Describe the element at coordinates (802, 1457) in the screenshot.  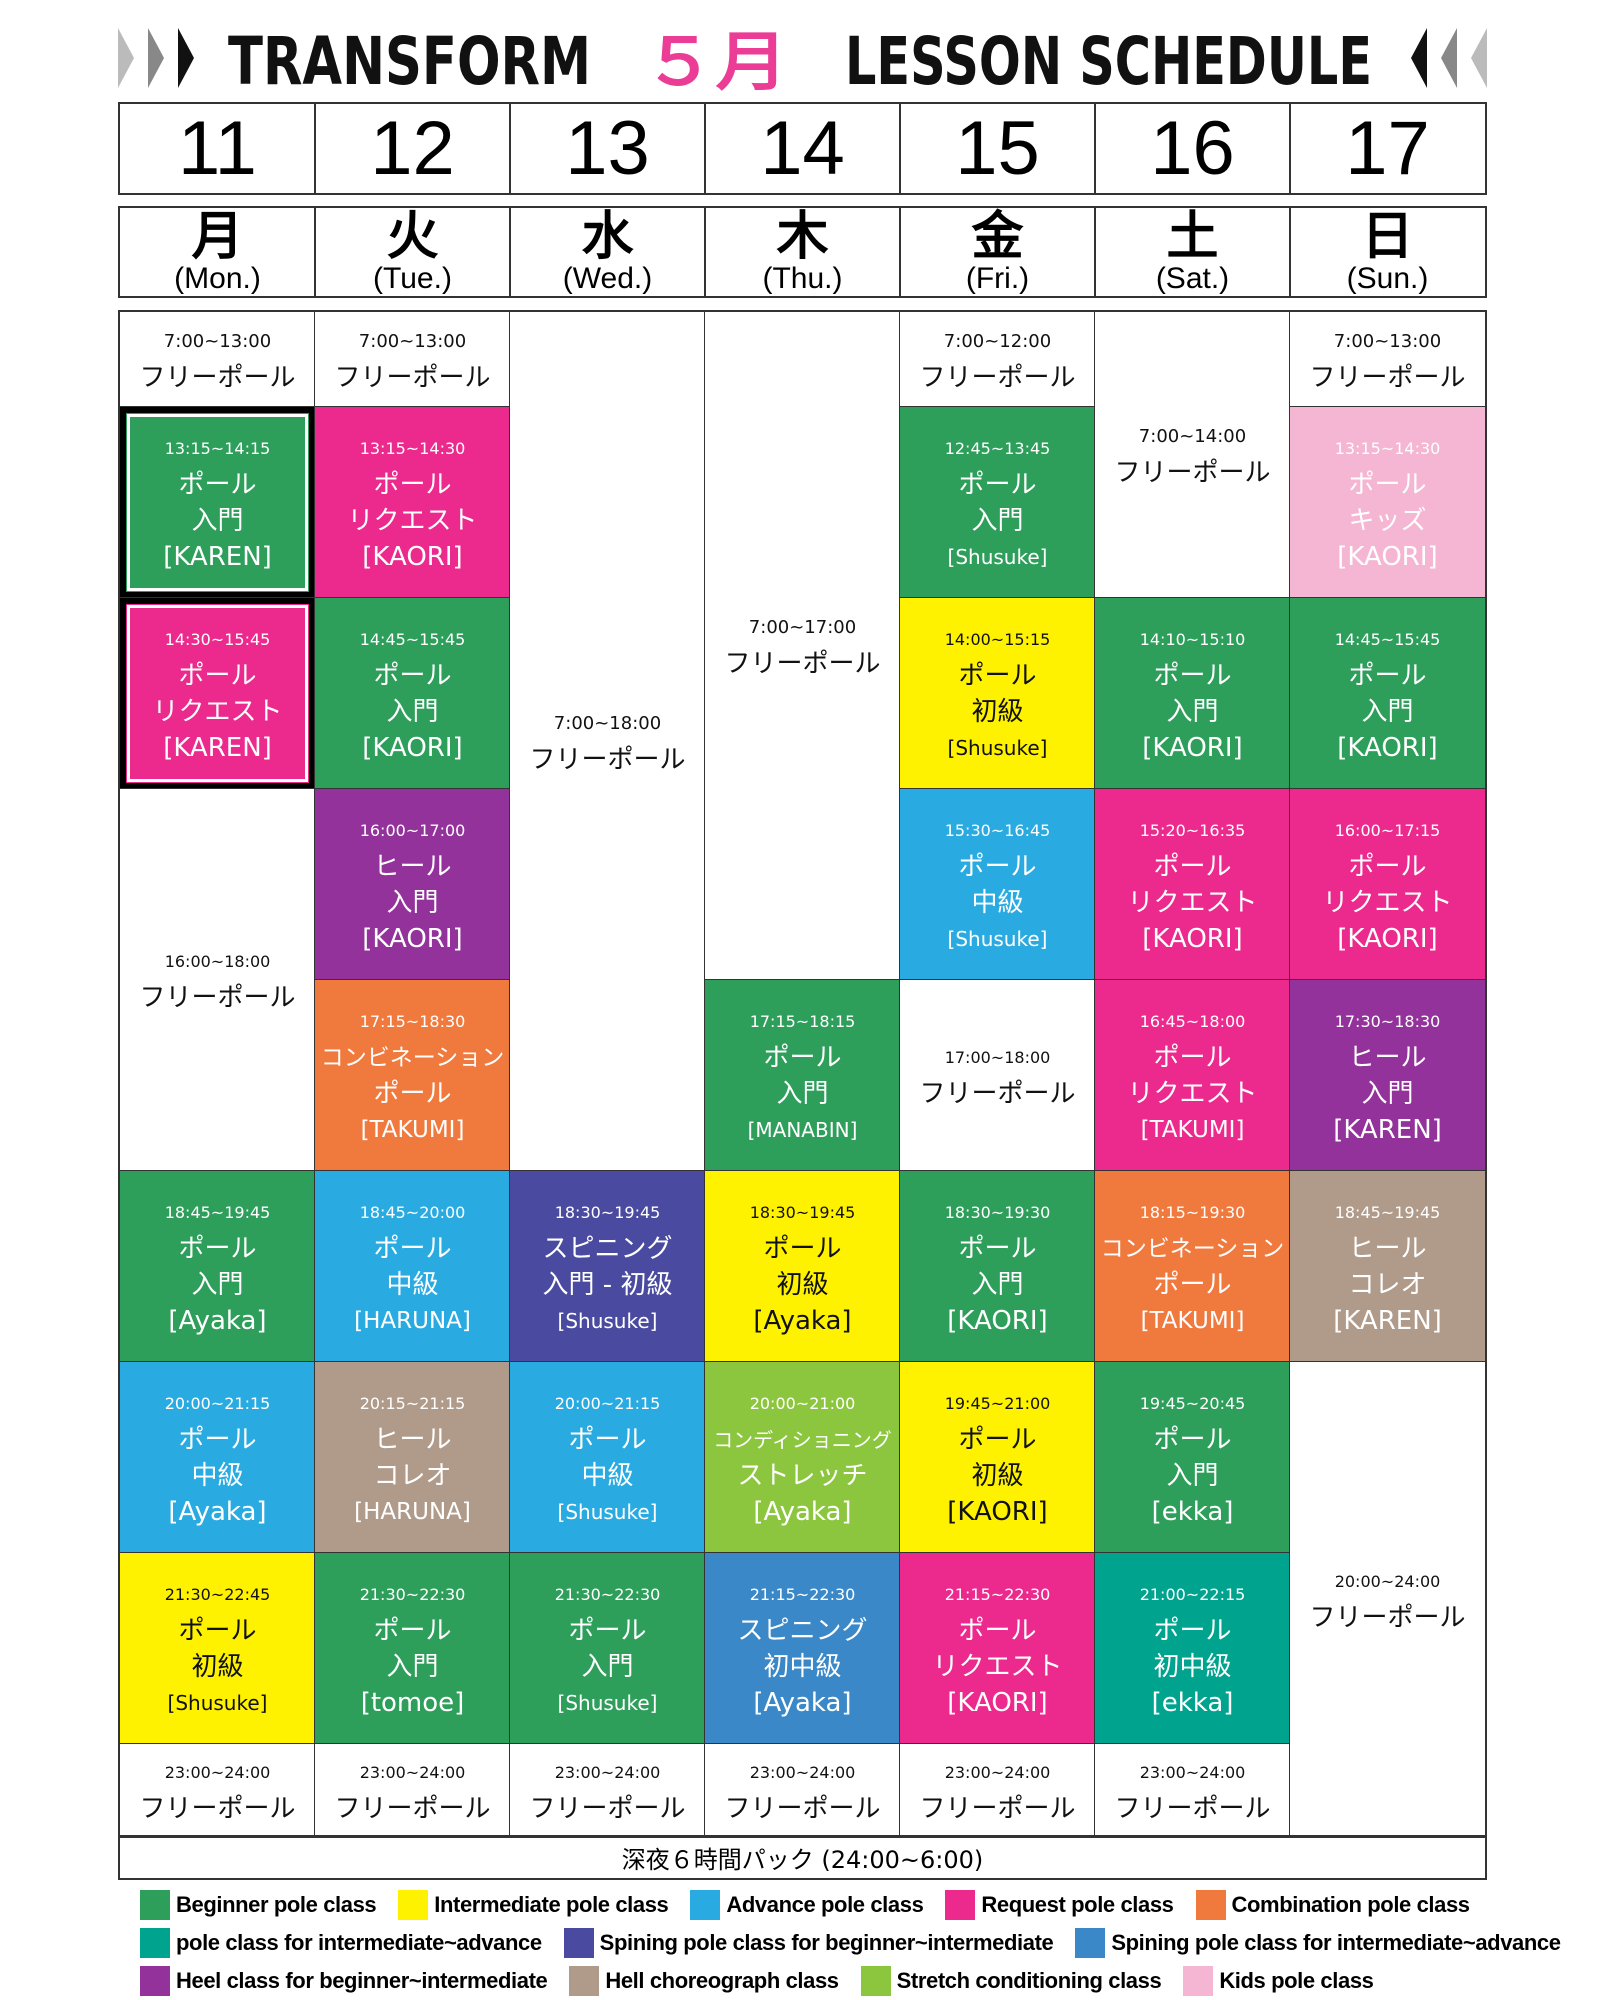
I see `lesson-cell: 20:00~21:00 コンディショニング ストレッチ [Ayaka]` at that location.